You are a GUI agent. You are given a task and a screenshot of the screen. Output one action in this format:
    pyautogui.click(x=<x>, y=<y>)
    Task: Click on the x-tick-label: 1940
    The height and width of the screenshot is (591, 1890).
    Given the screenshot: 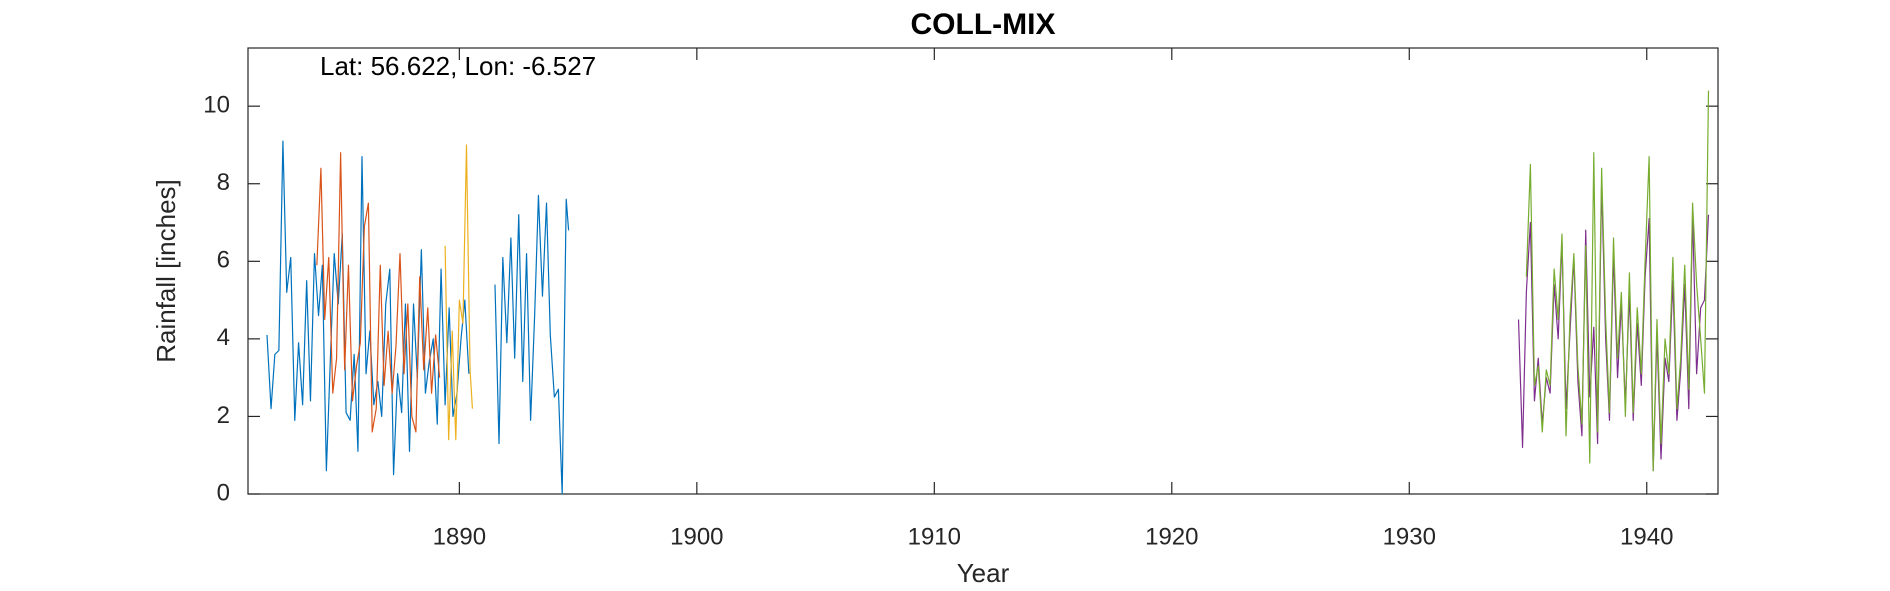 What is the action you would take?
    pyautogui.click(x=1646, y=536)
    